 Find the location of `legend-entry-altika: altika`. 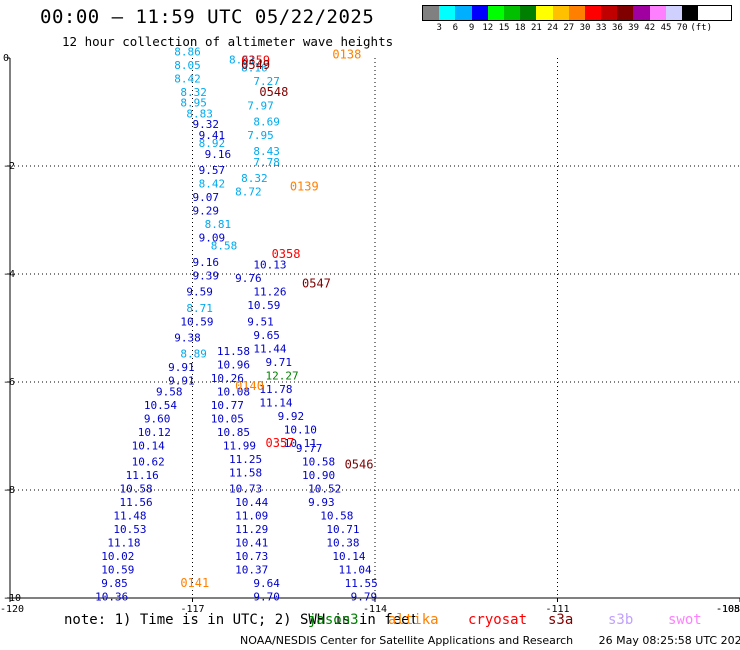

legend-entry-altika: altika is located at coordinates (413, 620).